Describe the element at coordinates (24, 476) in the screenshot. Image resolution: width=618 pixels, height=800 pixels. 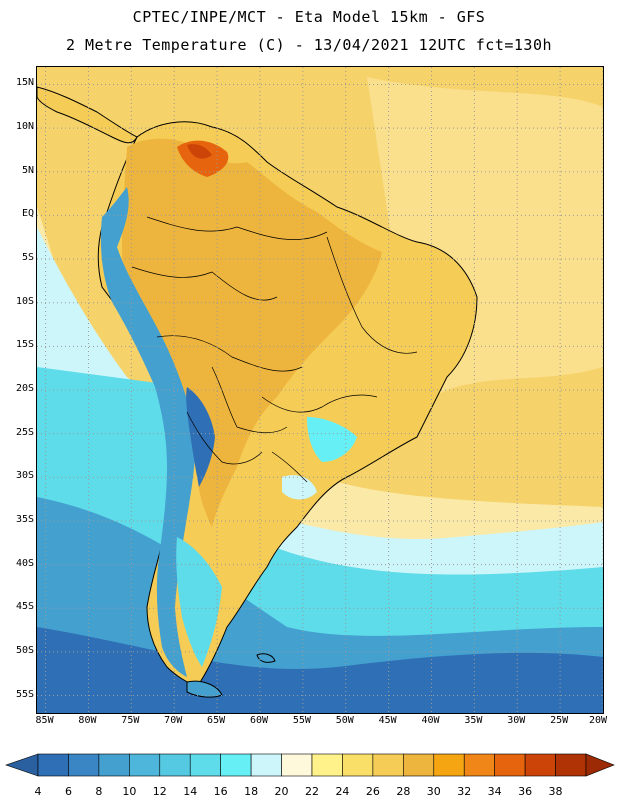
I see `latitude-label: 30S` at that location.